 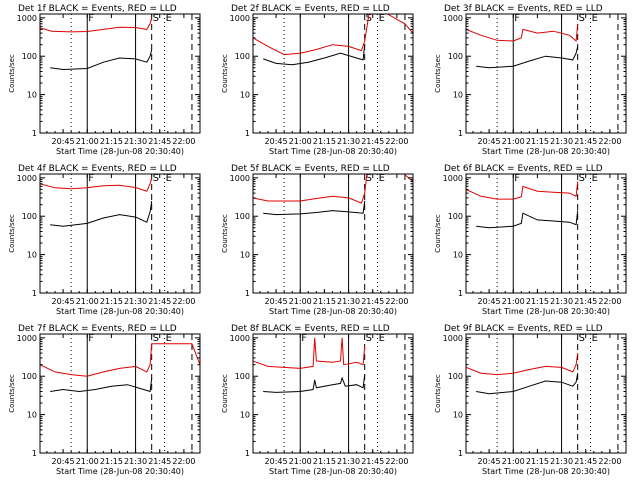 I want to click on panel-title: Det 3f BLACK = Events, RED = LLD, so click(x=523, y=9).